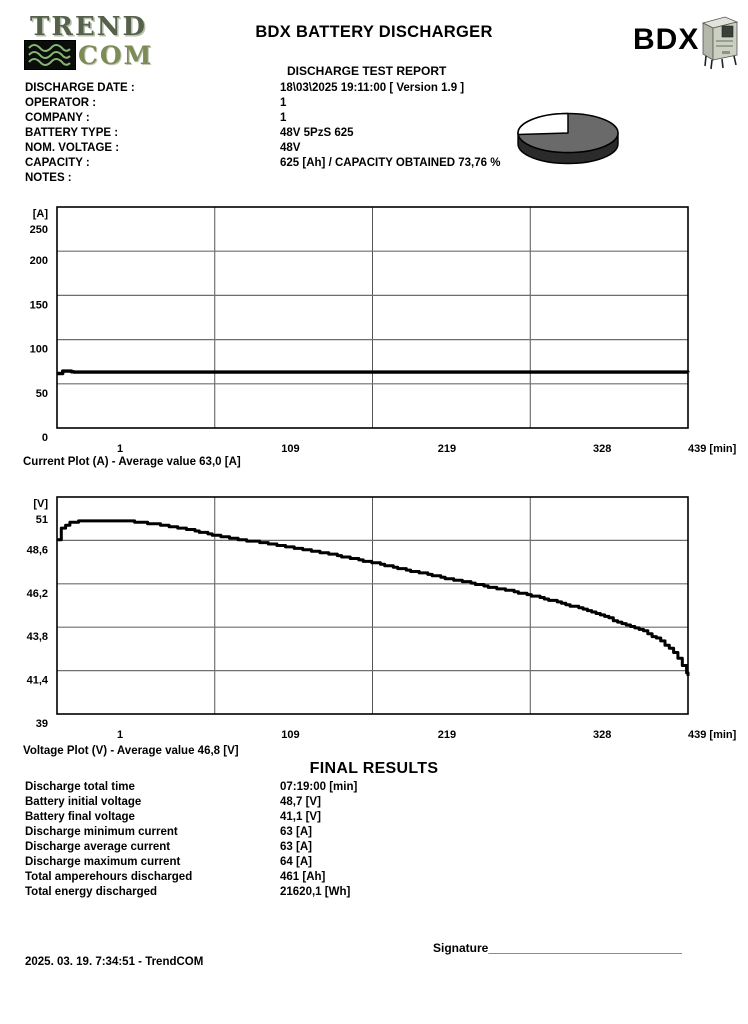 The height and width of the screenshot is (1024, 748). Describe the element at coordinates (39, 230) in the screenshot. I see `svg-text: 250` at that location.